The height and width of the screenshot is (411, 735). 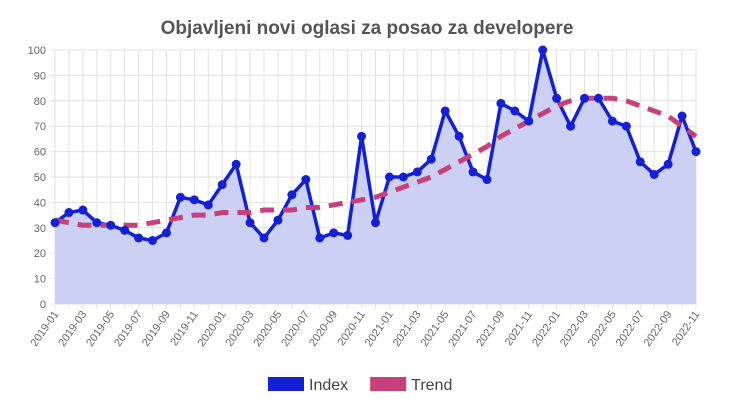 I want to click on legend-swatch-trend, so click(x=388, y=384).